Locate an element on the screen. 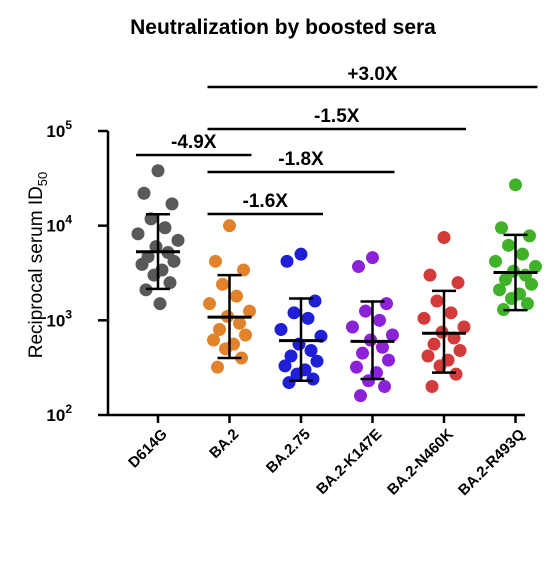 The height and width of the screenshot is (564, 555). chart-title: Neutralization by boosted sera is located at coordinates (283, 27).